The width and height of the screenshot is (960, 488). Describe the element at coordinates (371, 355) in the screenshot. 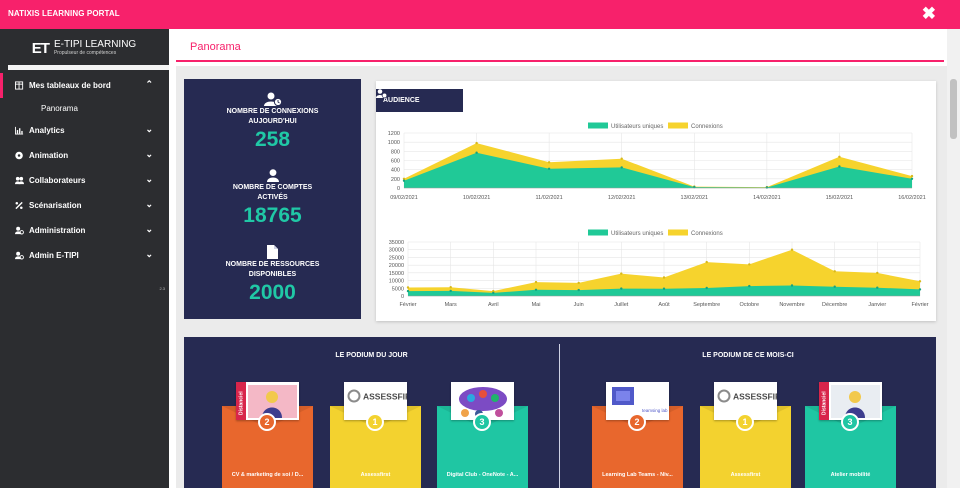

I see `podium-day-title: LE PODIUM DU JOUR` at that location.